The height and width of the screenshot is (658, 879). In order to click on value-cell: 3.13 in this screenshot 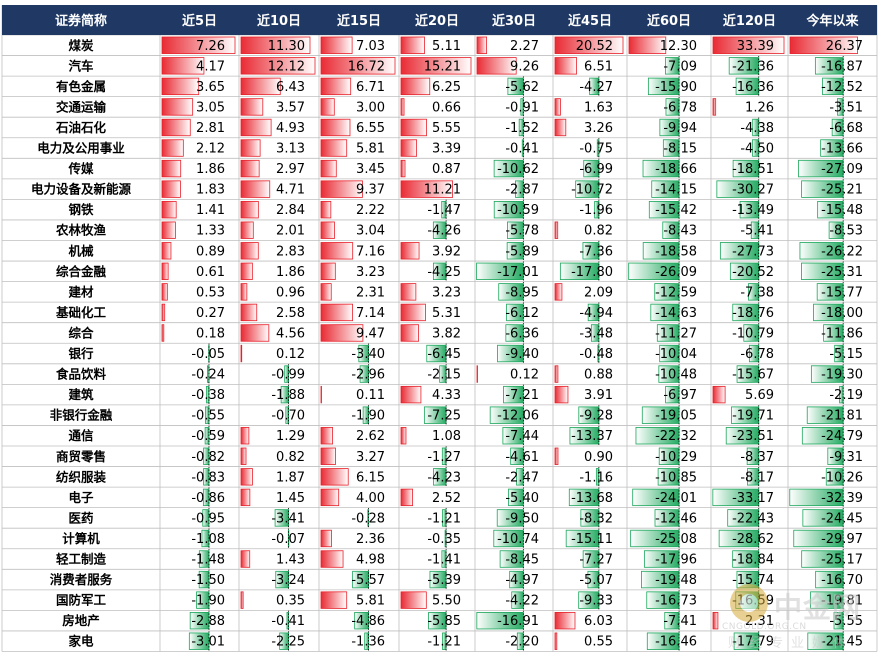, I will do `click(290, 149)`.